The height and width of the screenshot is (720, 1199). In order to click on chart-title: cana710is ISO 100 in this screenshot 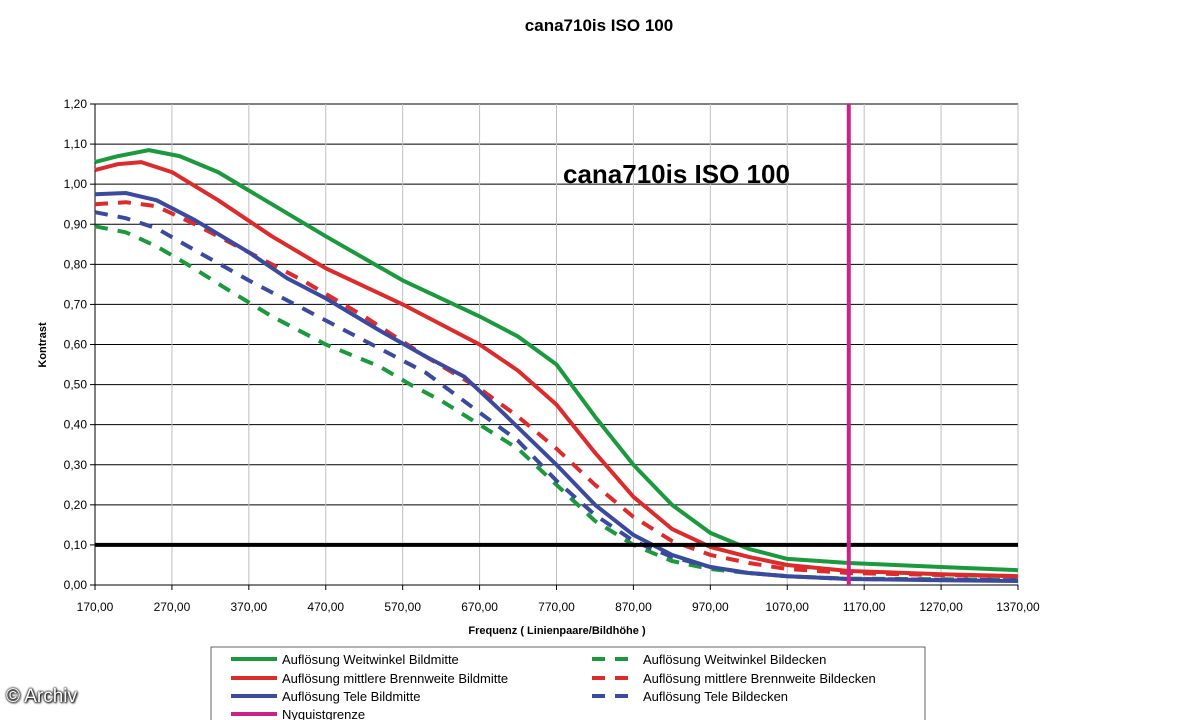, I will do `click(599, 25)`.